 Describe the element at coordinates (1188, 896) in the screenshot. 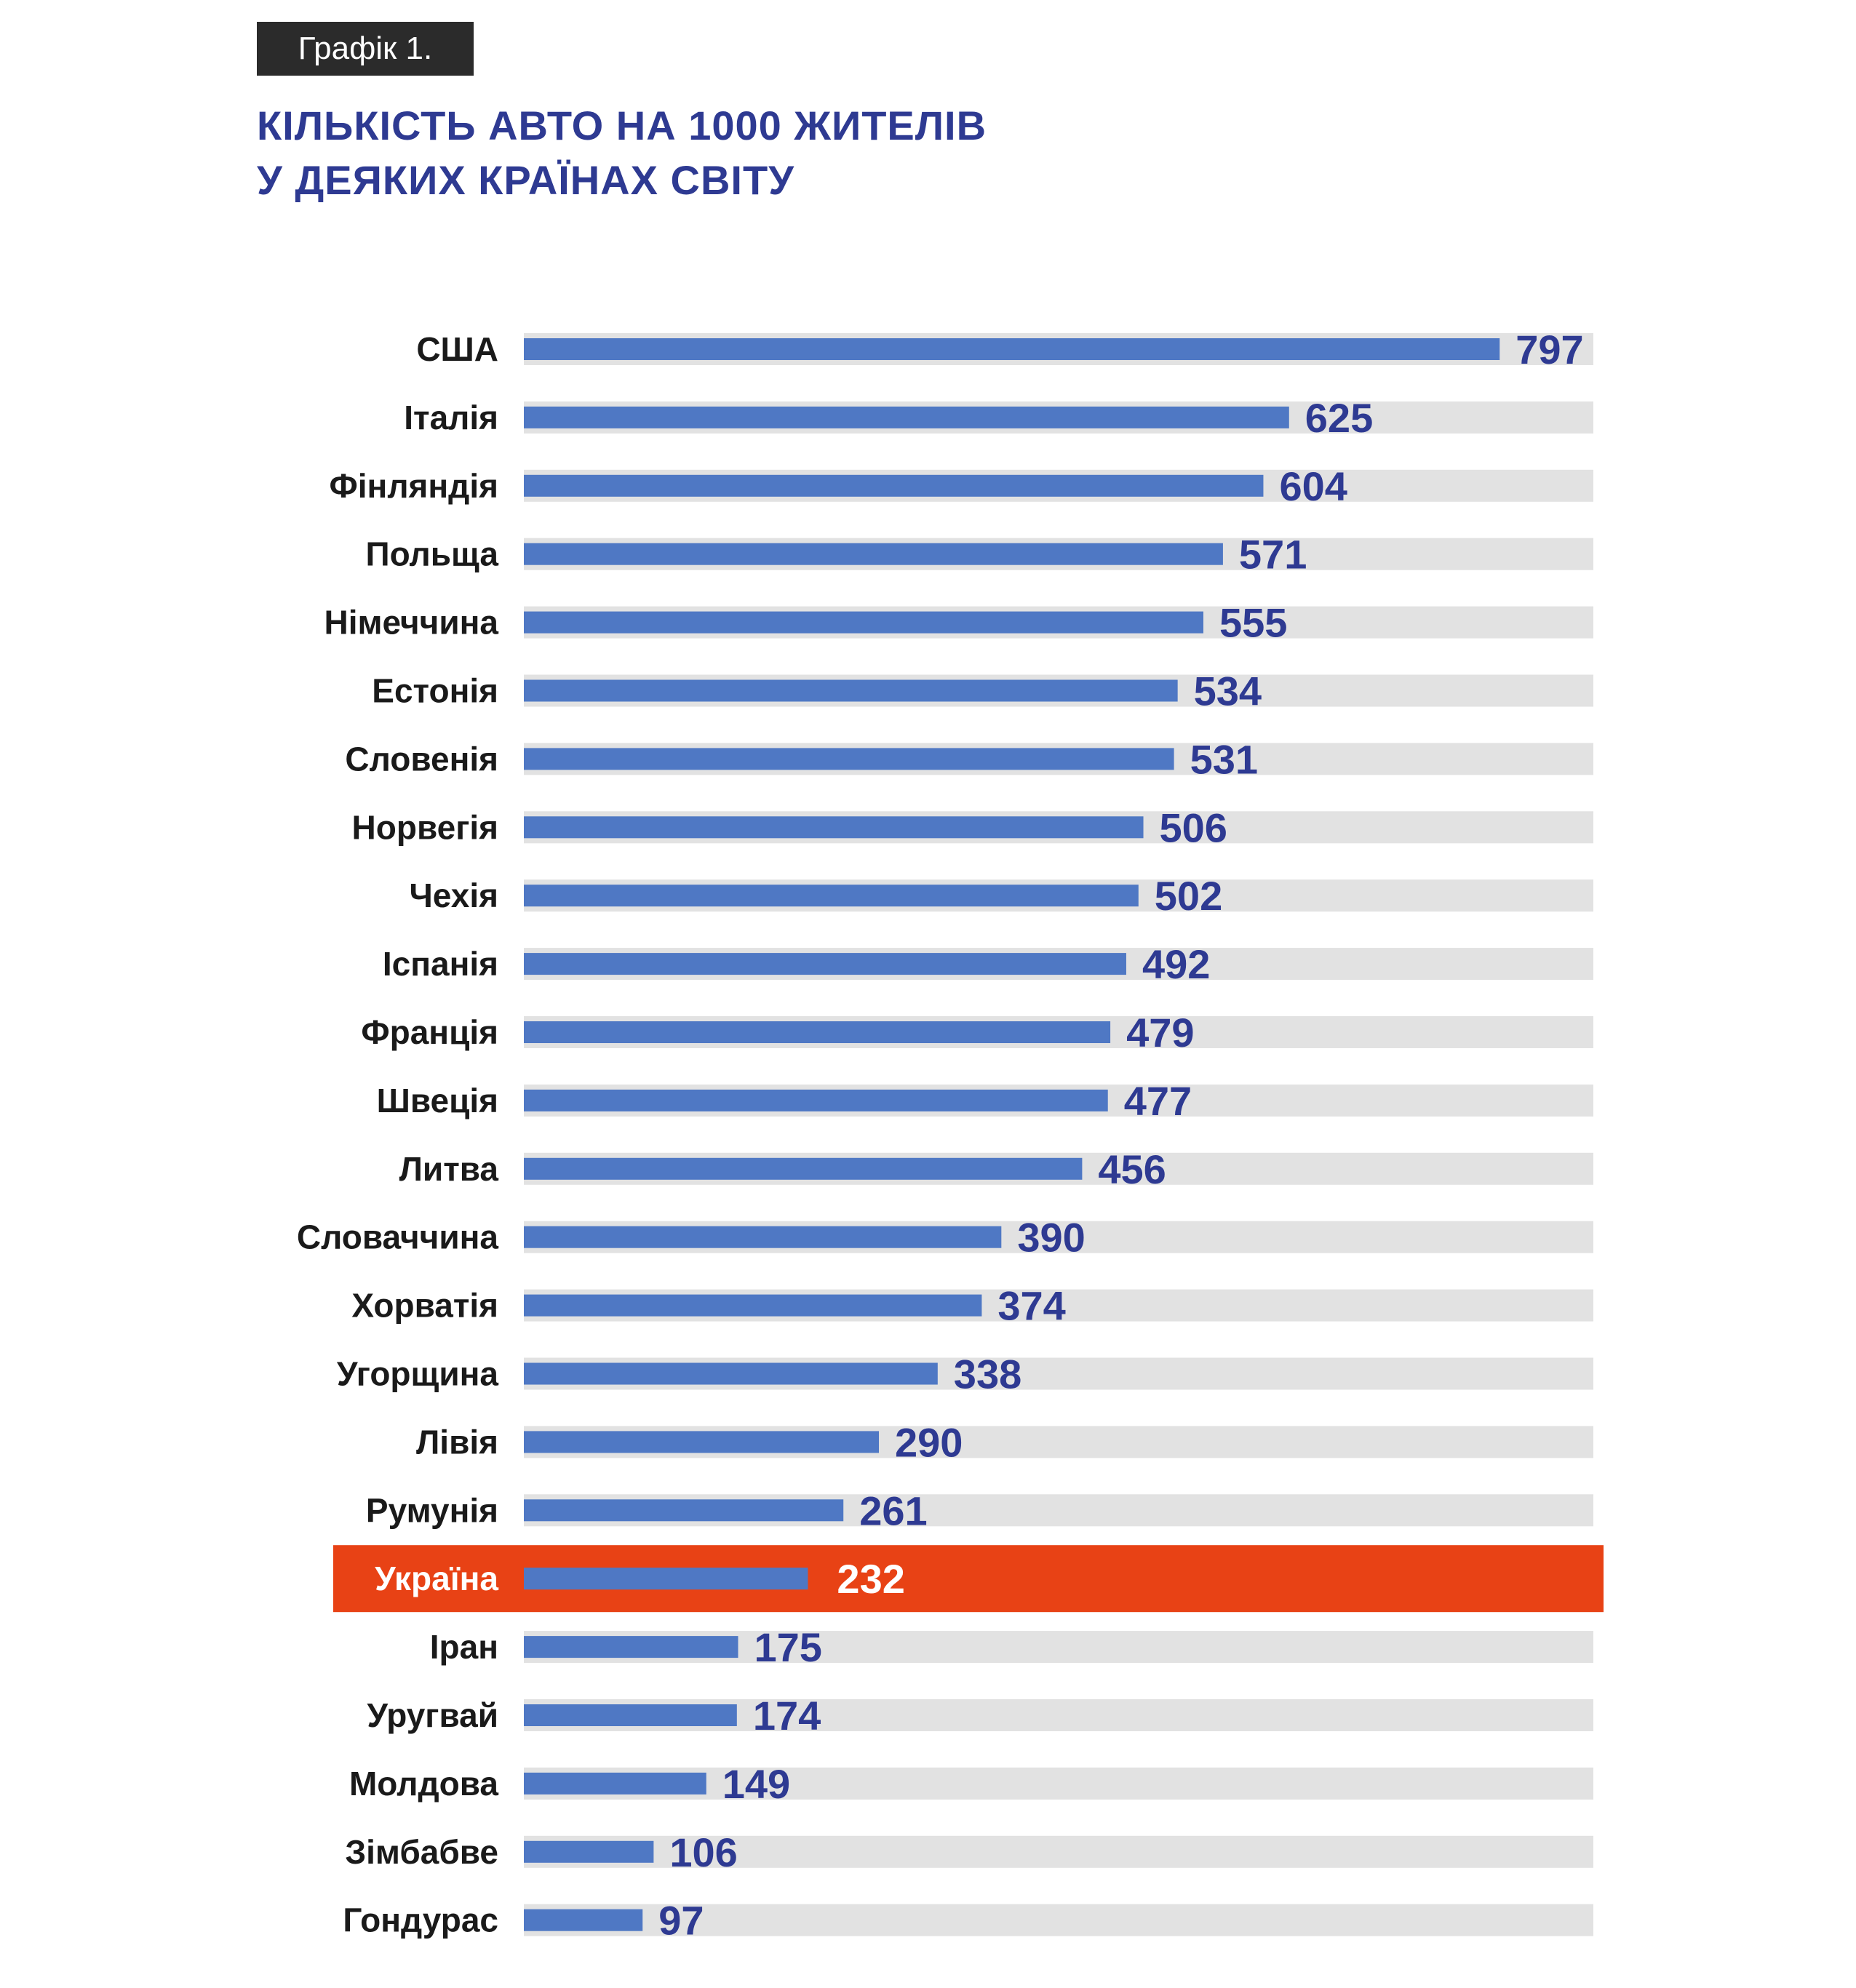

I see `value-label: 502` at that location.